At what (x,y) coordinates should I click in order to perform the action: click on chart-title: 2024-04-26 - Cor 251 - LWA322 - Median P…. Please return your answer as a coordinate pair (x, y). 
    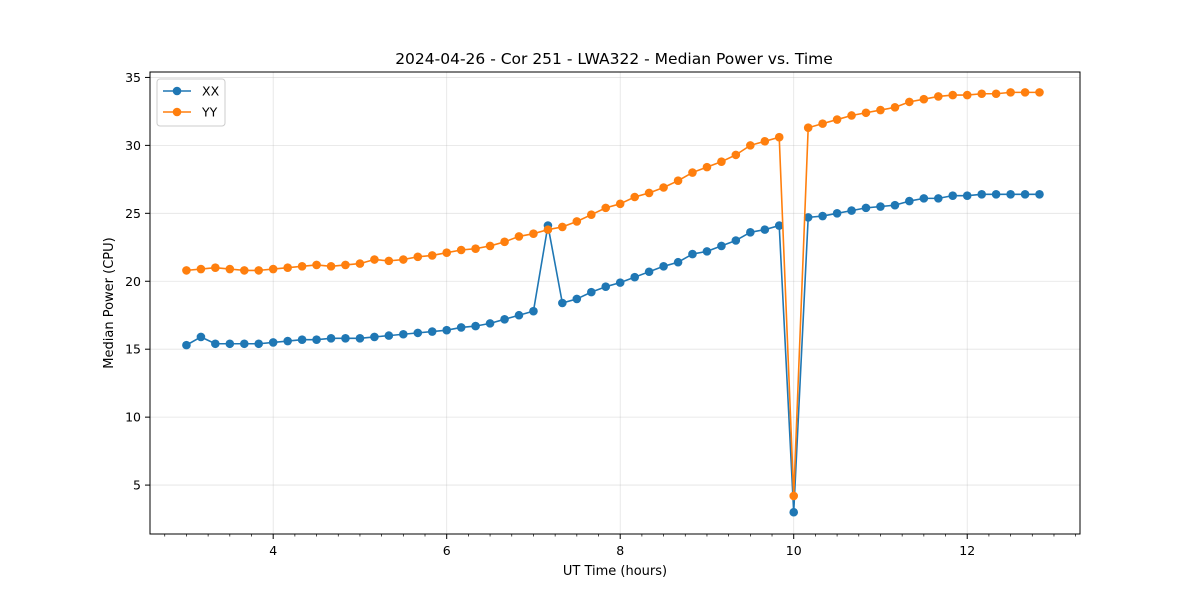
    Looking at the image, I should click on (614, 59).